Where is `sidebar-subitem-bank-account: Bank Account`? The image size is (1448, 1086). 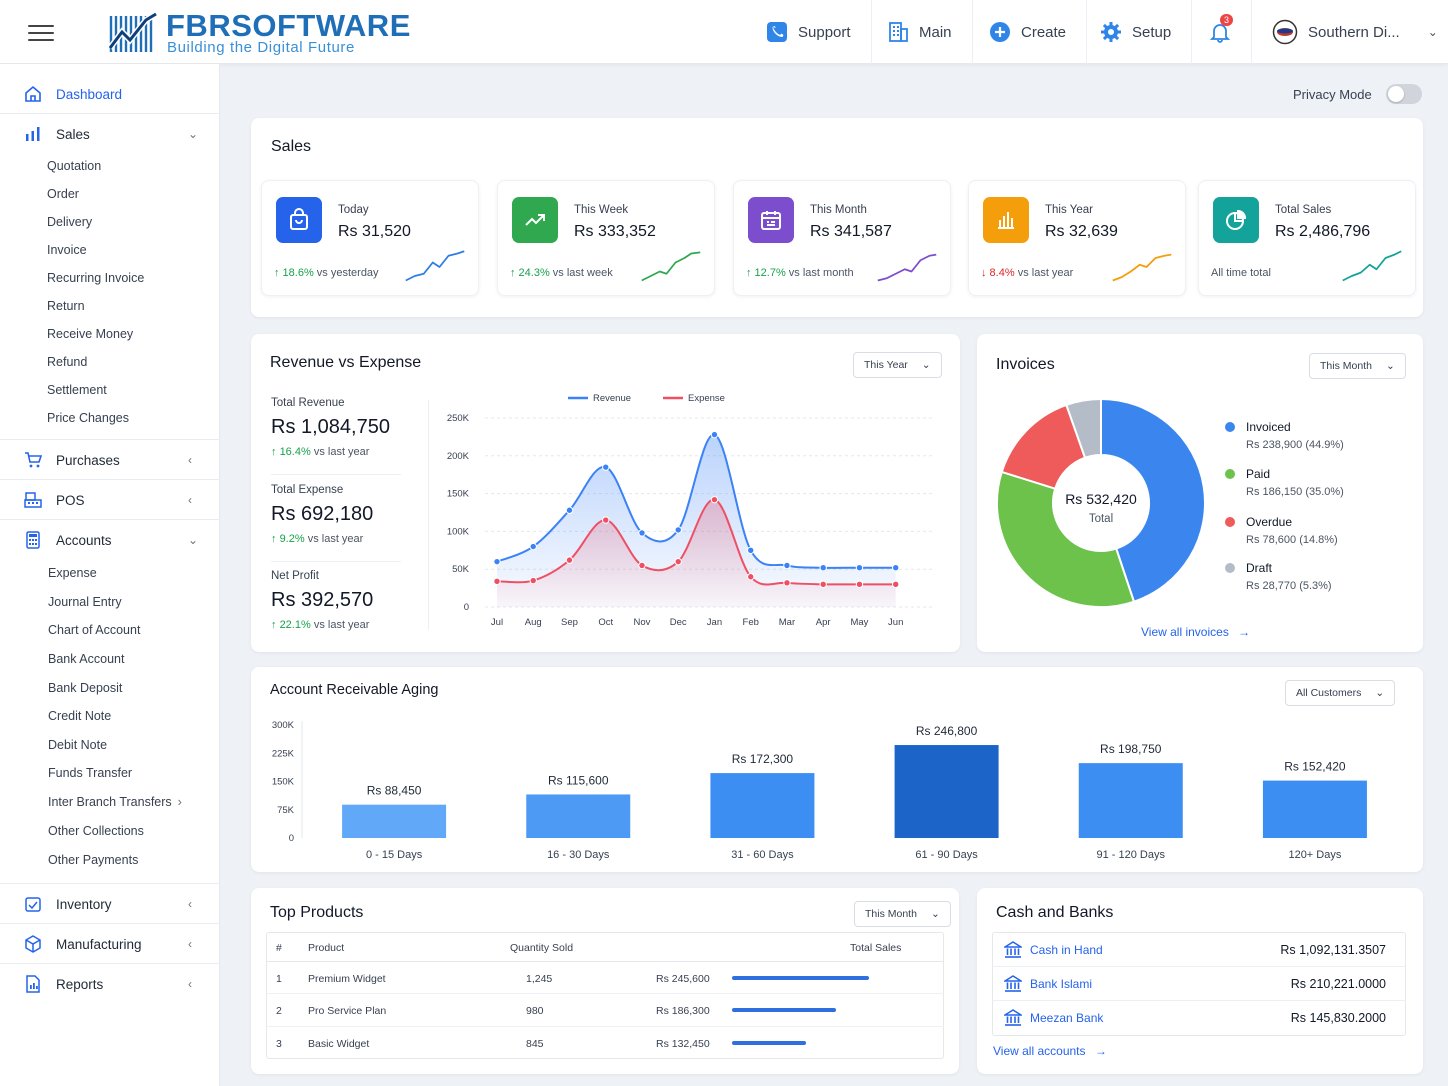 sidebar-subitem-bank-account: Bank Account is located at coordinates (86, 659).